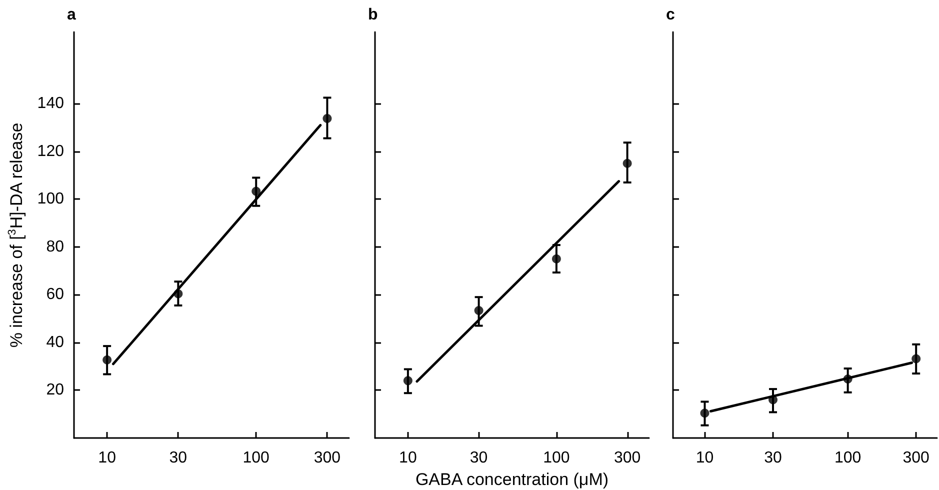 The image size is (939, 490). I want to click on chart-title: b, so click(373, 15).